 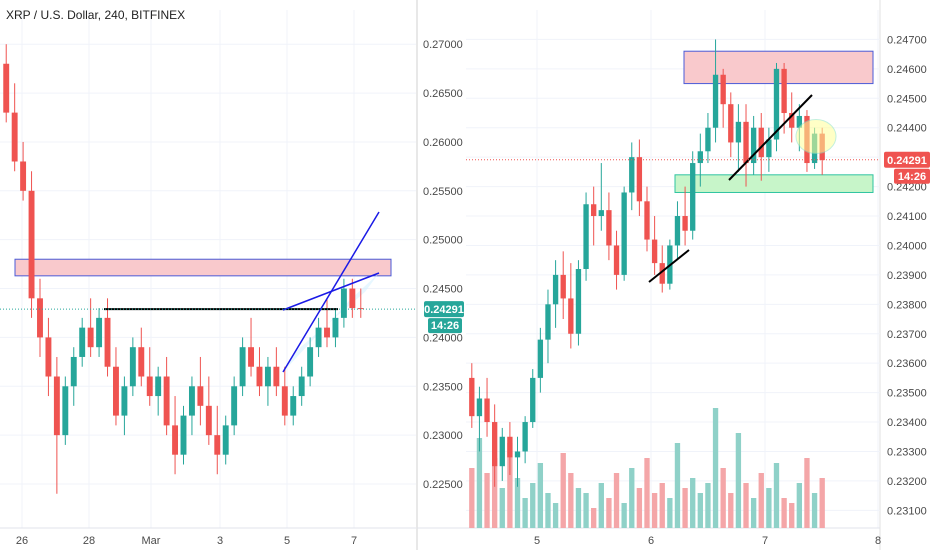 I want to click on highlight-circle, so click(x=816, y=137).